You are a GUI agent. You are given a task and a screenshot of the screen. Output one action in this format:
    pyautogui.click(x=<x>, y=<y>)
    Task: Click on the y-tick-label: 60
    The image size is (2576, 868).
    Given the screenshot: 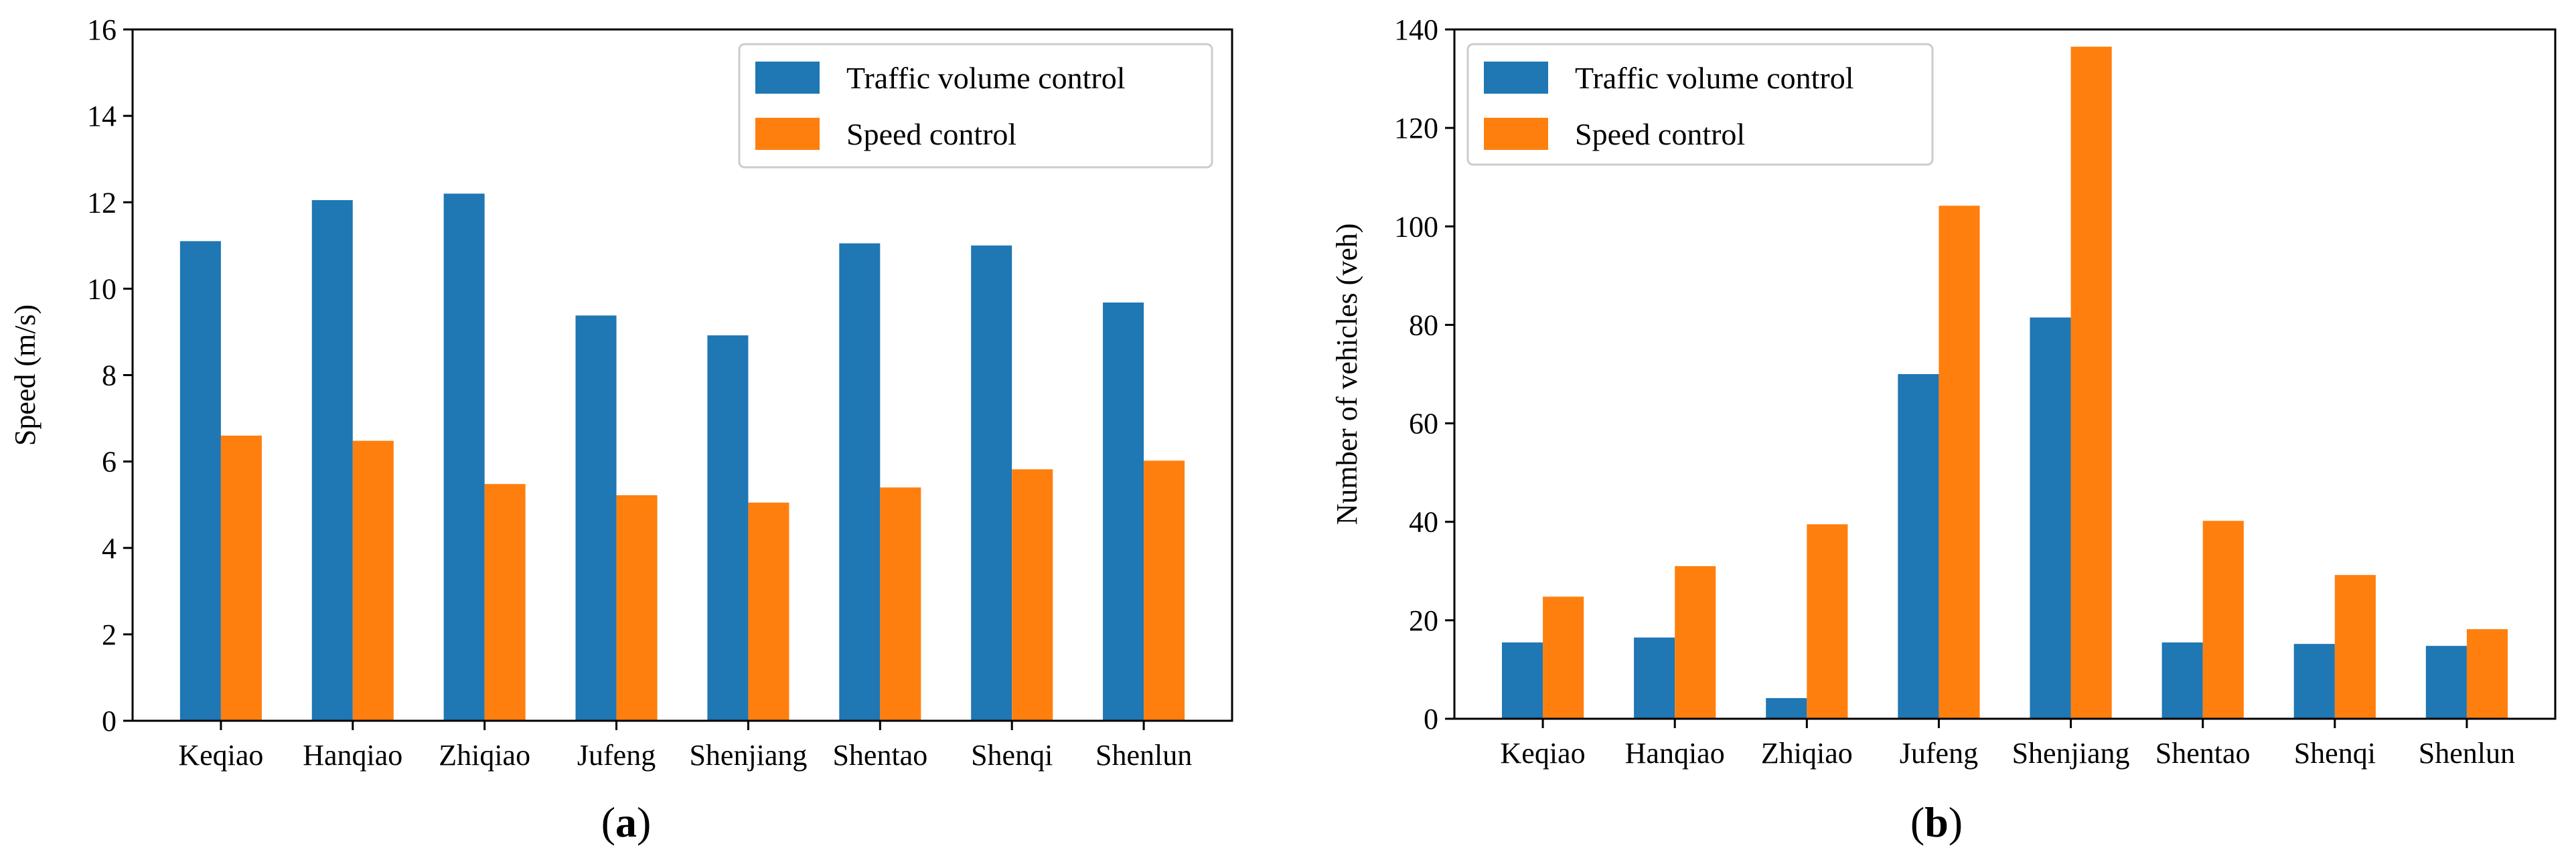 What is the action you would take?
    pyautogui.click(x=1423, y=424)
    